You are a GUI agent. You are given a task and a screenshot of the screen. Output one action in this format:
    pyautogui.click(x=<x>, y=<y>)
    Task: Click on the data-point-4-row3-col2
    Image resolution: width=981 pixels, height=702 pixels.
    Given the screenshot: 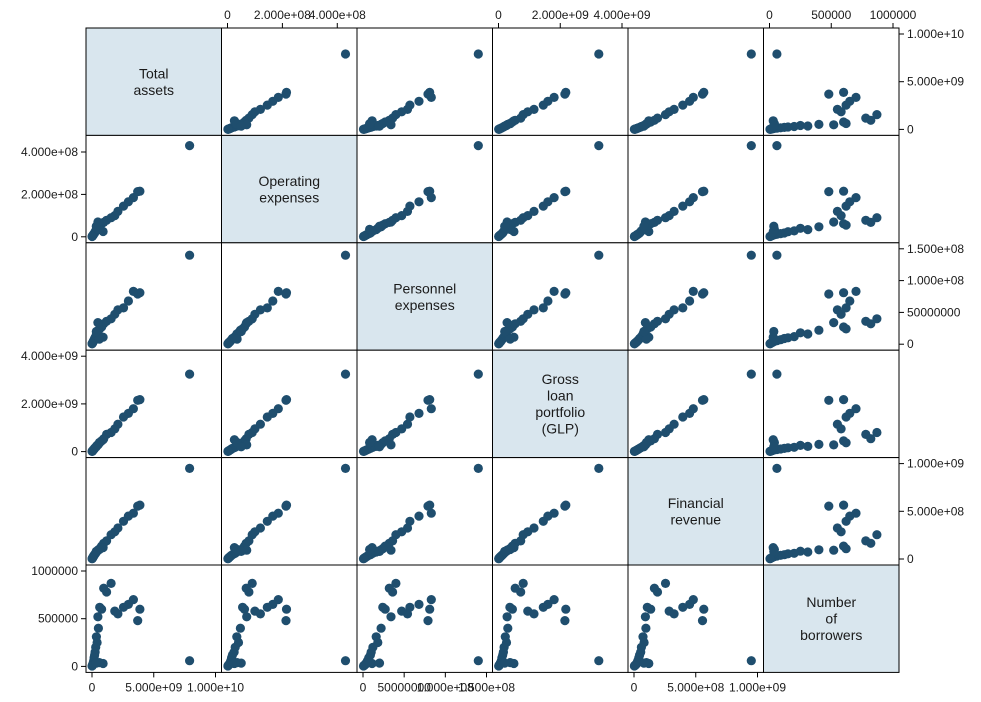 What is the action you would take?
    pyautogui.click(x=419, y=413)
    